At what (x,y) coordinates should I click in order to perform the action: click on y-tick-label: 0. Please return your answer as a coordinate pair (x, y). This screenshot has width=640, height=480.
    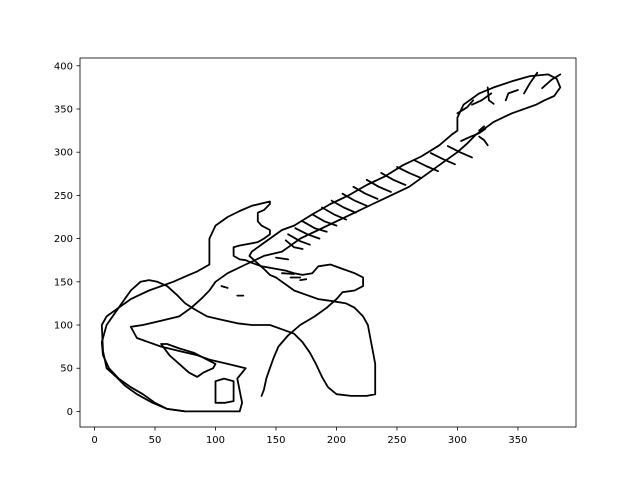
    Looking at the image, I should click on (70, 412).